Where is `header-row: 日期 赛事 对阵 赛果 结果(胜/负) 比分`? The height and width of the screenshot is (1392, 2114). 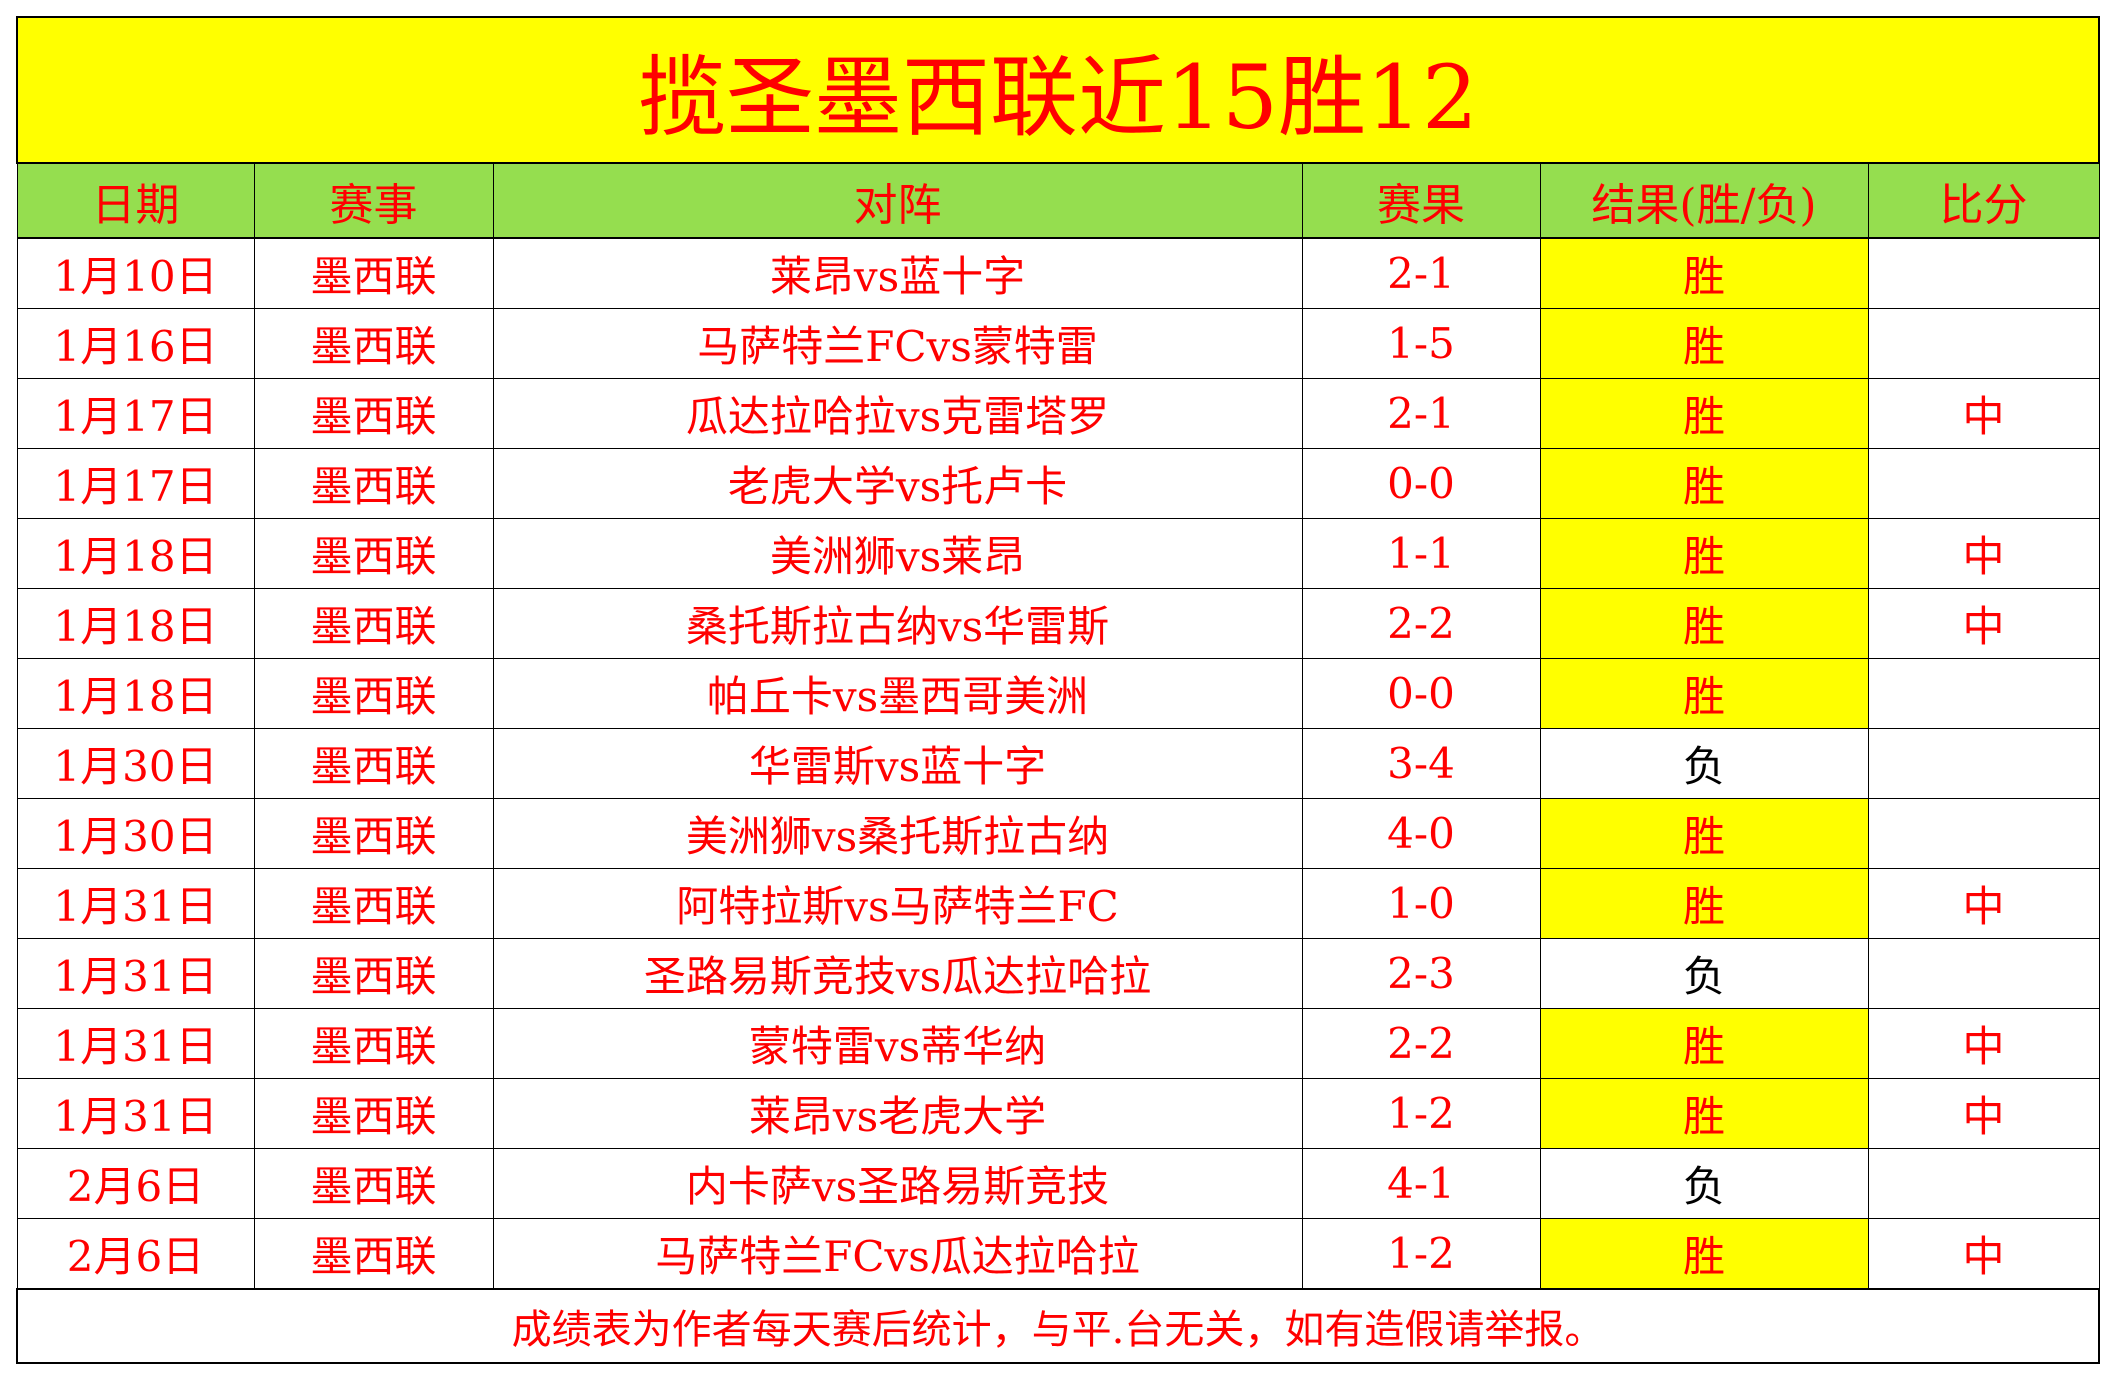 header-row: 日期 赛事 对阵 赛果 结果(胜/负) 比分 is located at coordinates (1058, 200).